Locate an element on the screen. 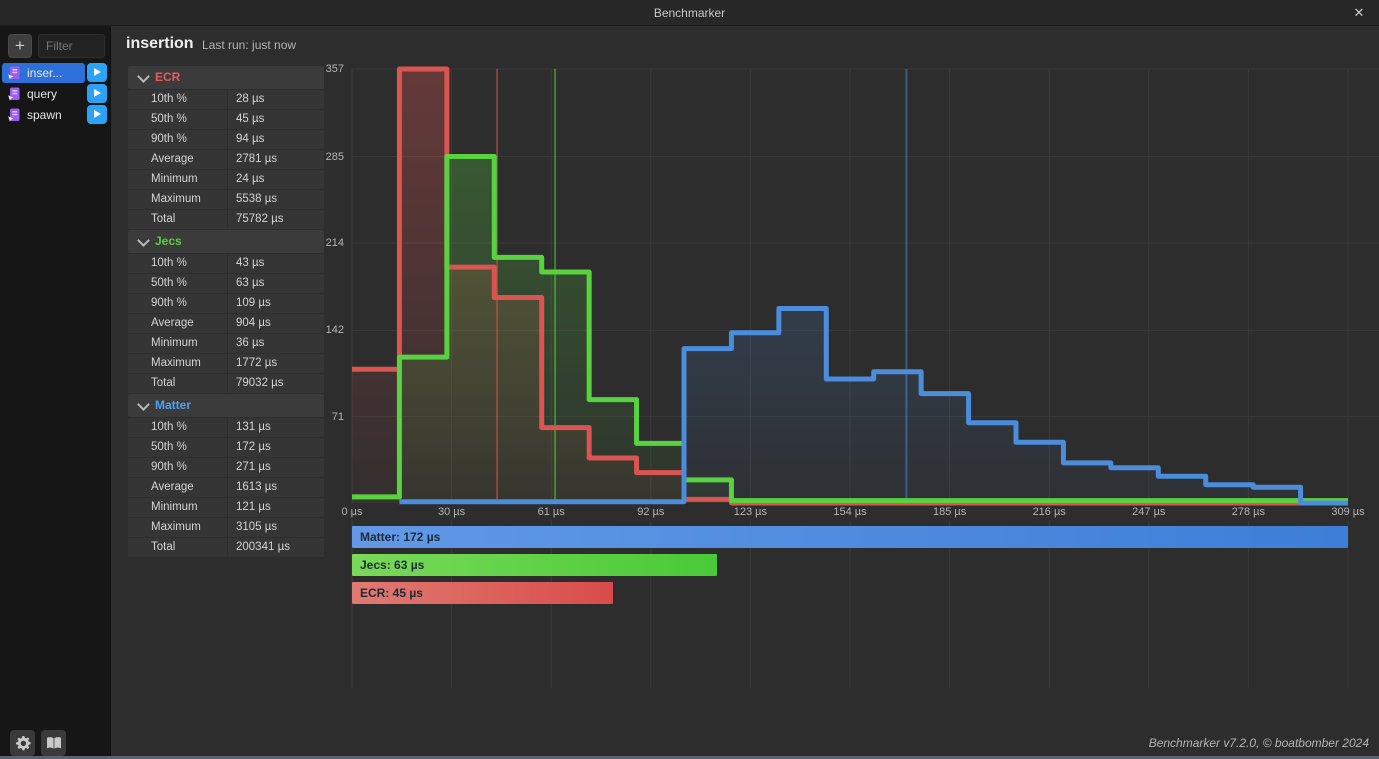 This screenshot has width=1379, height=759. stat-row: Total 200341 µs is located at coordinates (226, 547).